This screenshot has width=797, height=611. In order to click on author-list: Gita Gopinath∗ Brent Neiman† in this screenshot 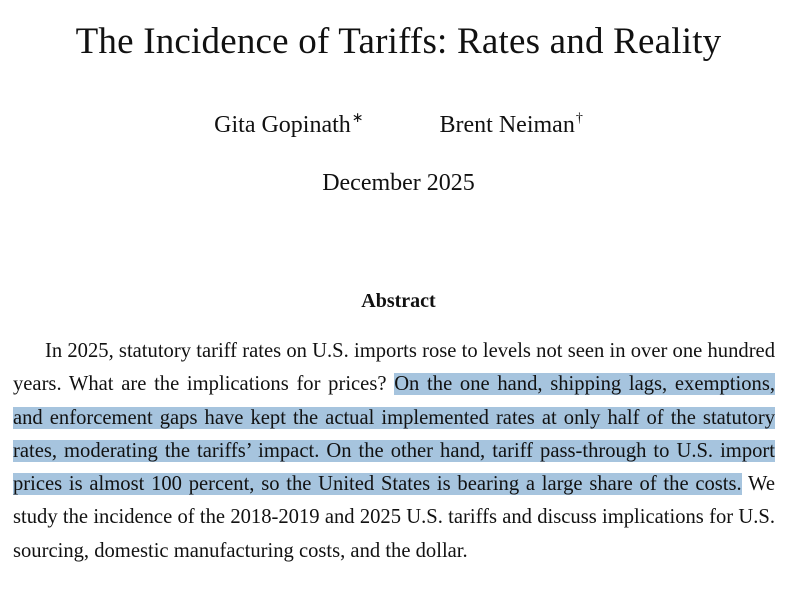, I will do `click(398, 124)`.